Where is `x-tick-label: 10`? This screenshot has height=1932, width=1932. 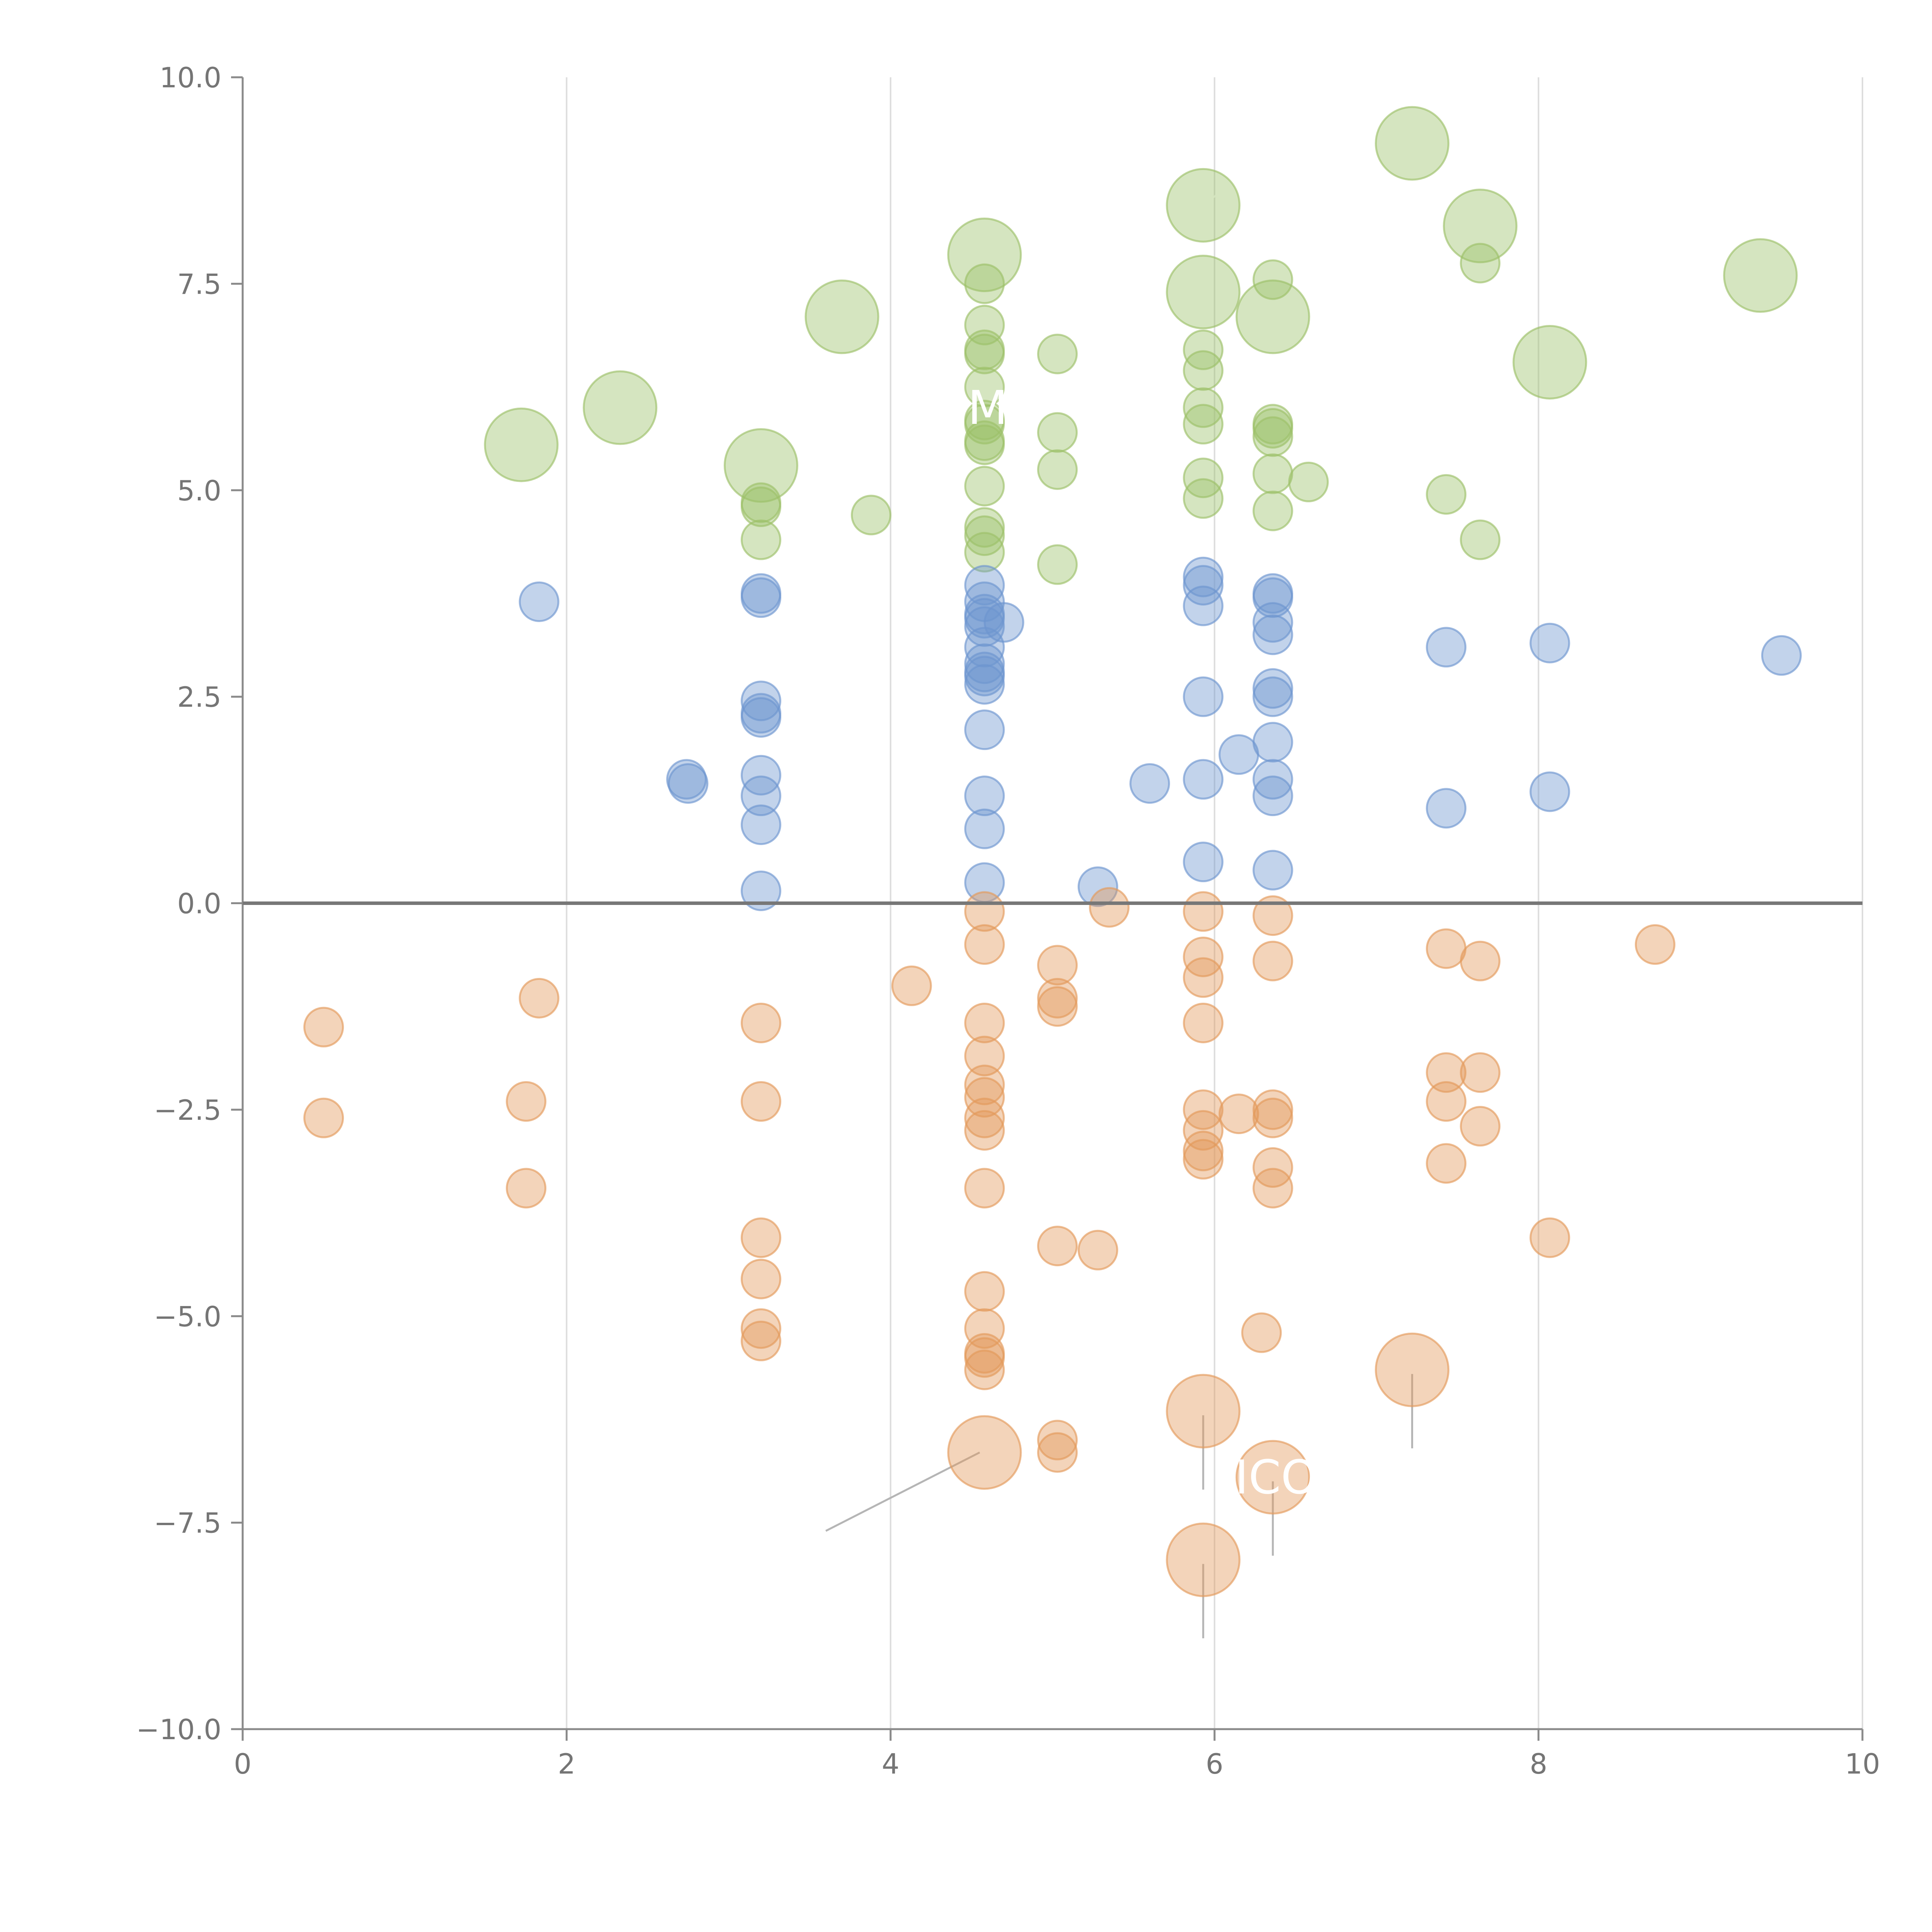 x-tick-label: 10 is located at coordinates (1863, 1764).